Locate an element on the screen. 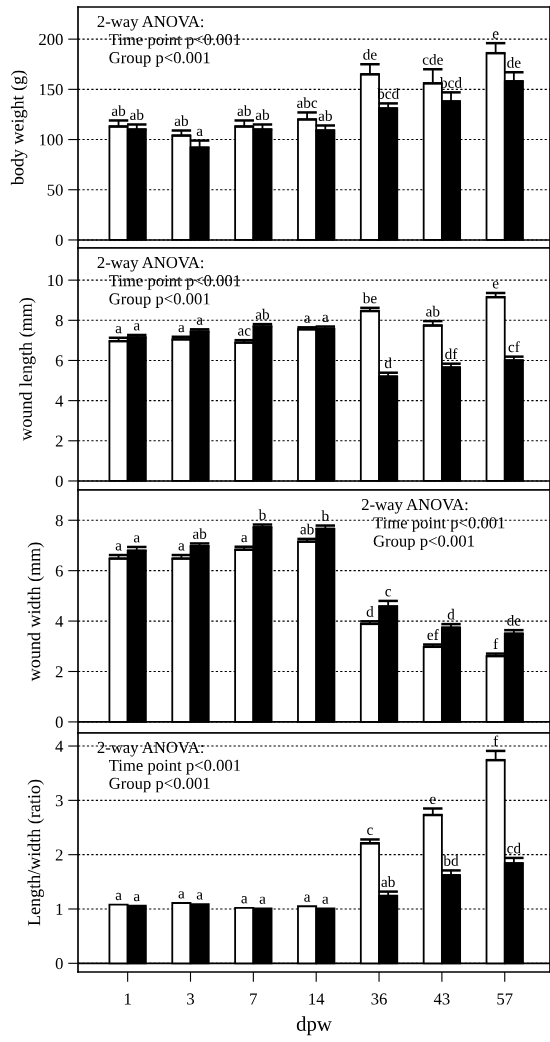 This screenshot has width=550, height=1042. y-axis-title: wound length (mm) is located at coordinates (27, 369).